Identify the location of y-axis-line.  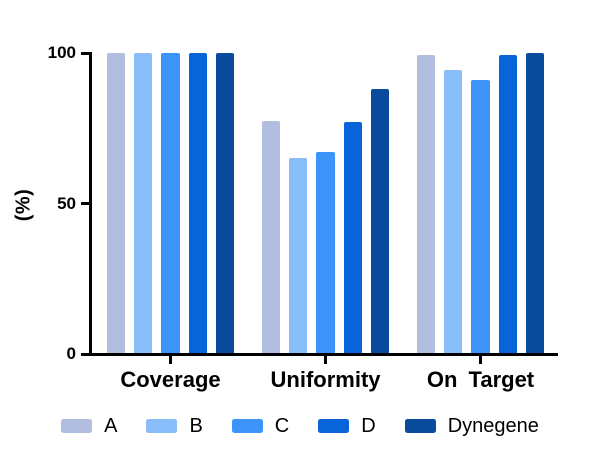
(90, 203).